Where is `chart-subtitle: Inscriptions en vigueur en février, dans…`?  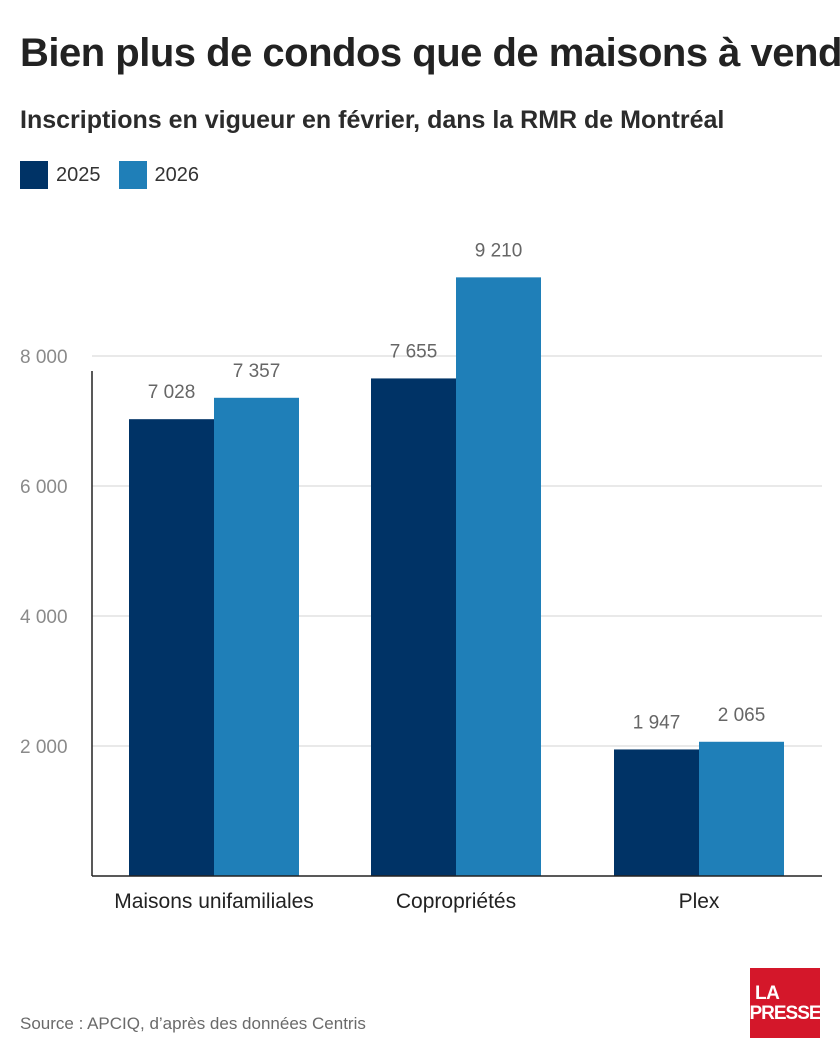 chart-subtitle: Inscriptions en vigueur en février, dans… is located at coordinates (372, 120).